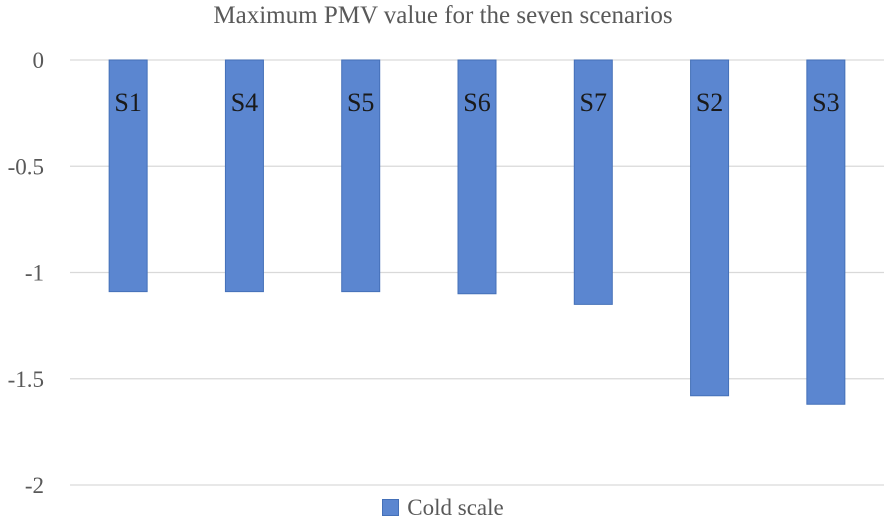 The height and width of the screenshot is (523, 886). What do you see at coordinates (455, 507) in the screenshot?
I see `legend-label: Cold scale` at bounding box center [455, 507].